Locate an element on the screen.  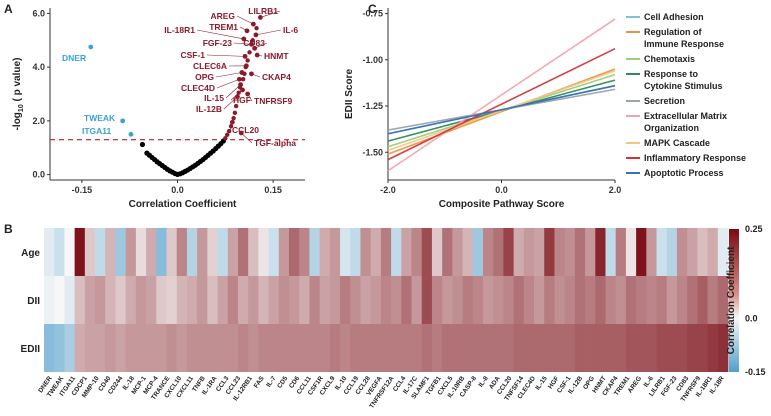
panel-a-point-itga11 is located at coordinates (131, 134).